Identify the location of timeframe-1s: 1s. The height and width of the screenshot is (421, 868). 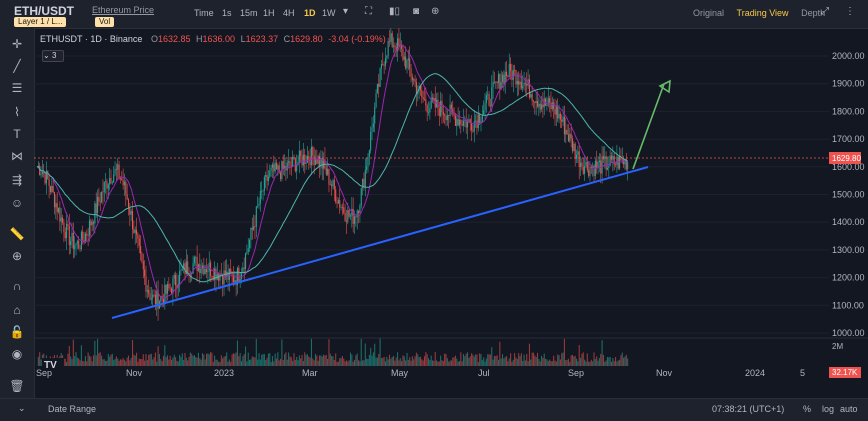
(227, 13).